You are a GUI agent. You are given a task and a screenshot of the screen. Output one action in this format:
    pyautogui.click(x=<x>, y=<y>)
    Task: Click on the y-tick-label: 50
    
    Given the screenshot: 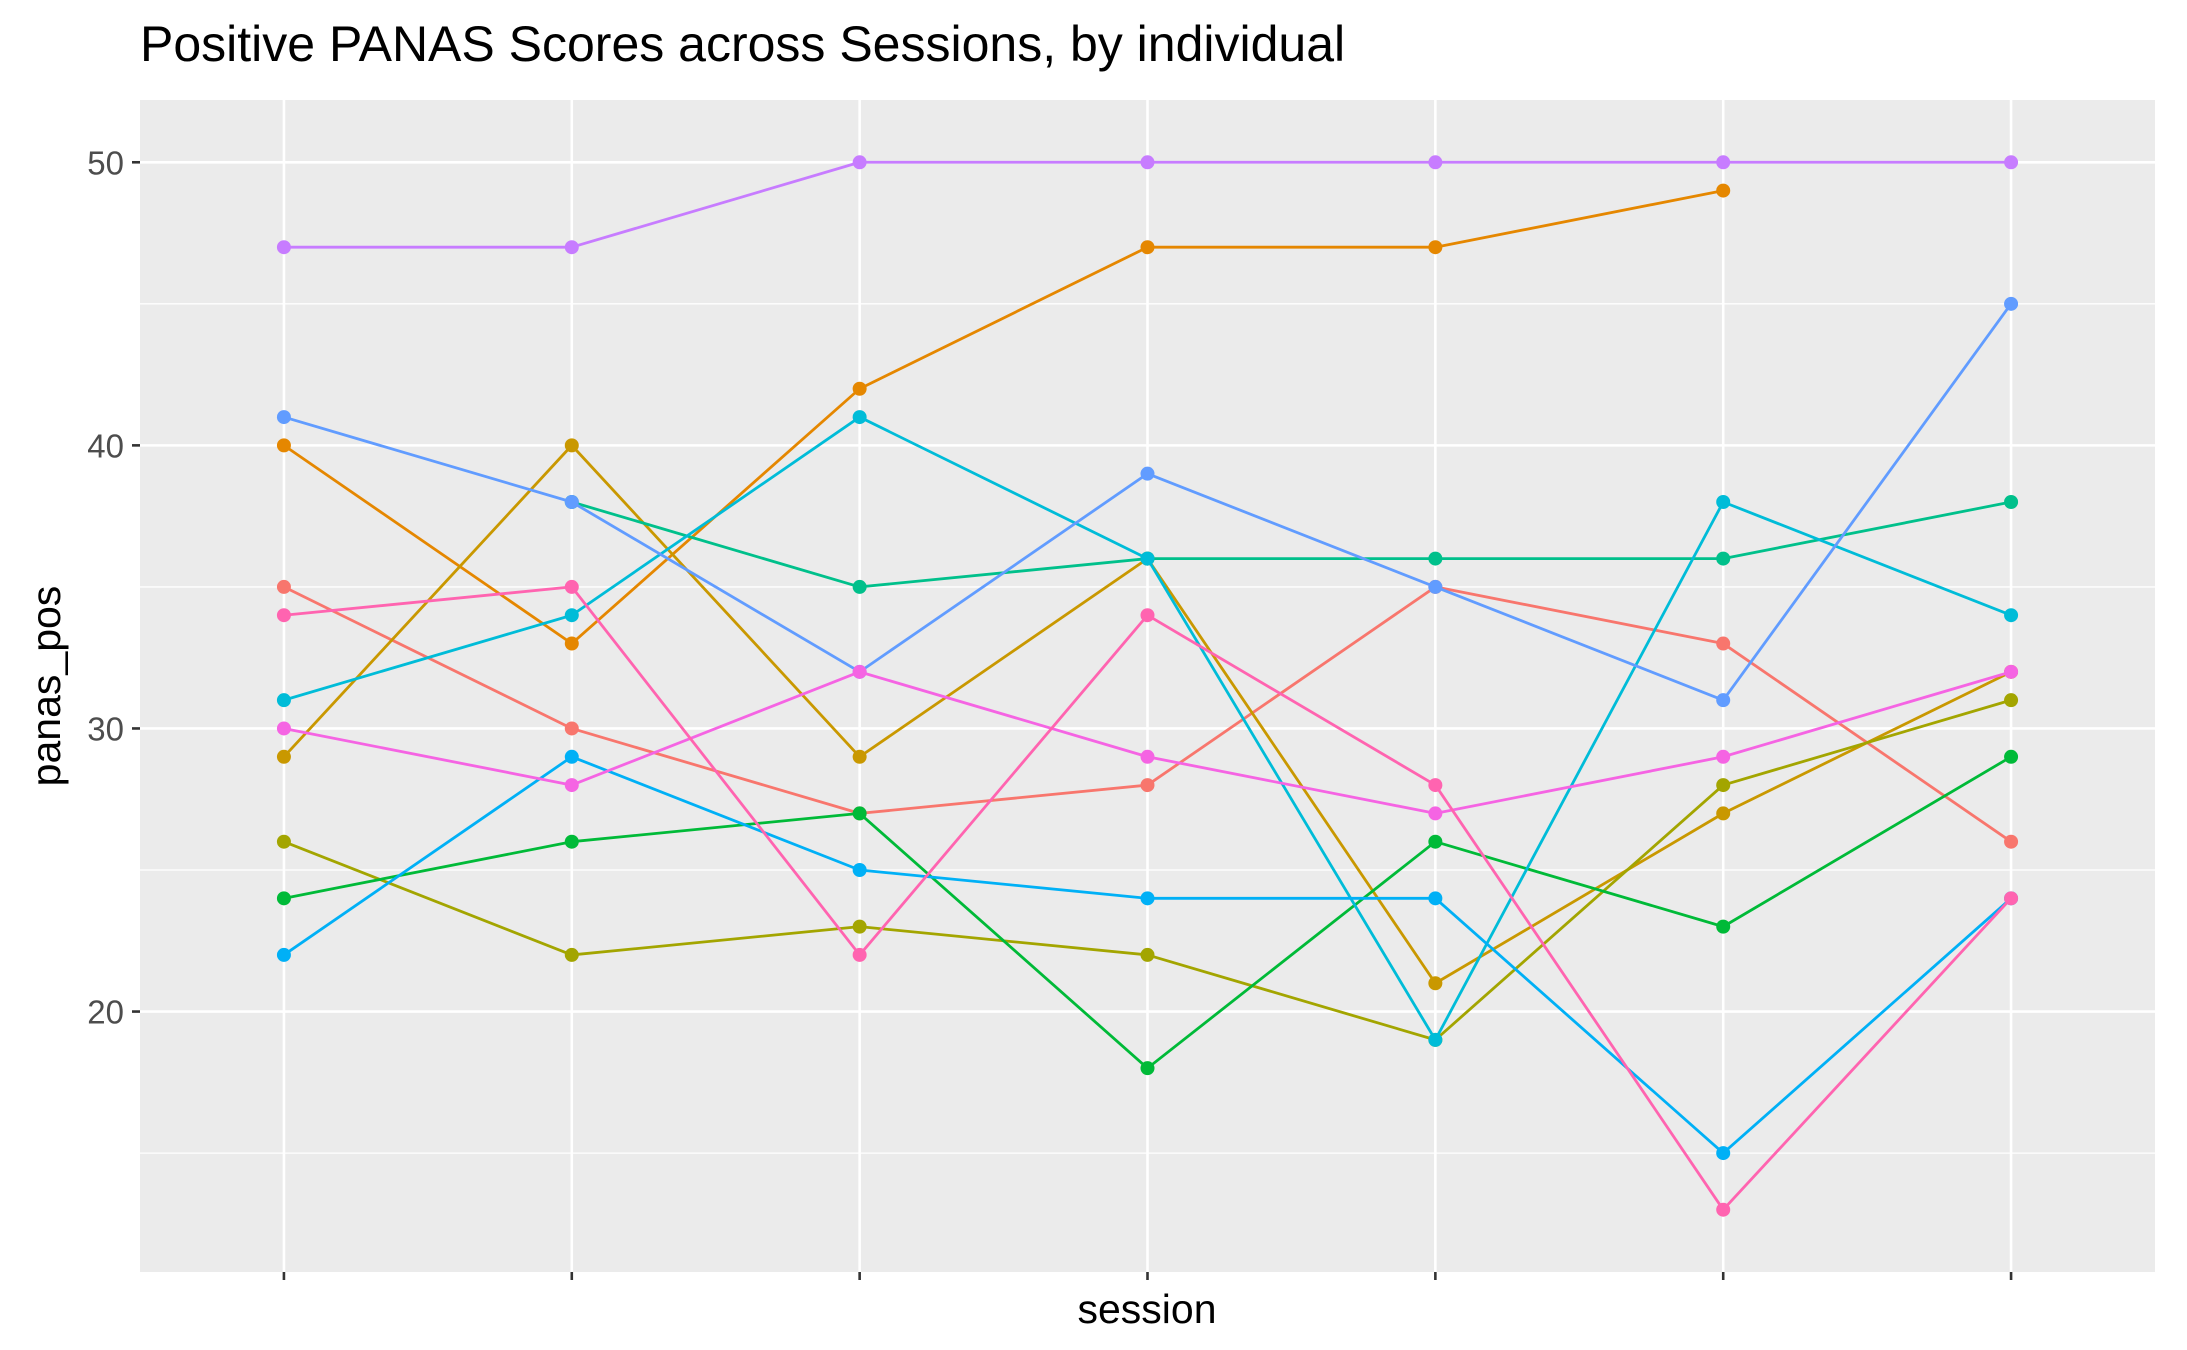 What is the action you would take?
    pyautogui.click(x=105, y=162)
    